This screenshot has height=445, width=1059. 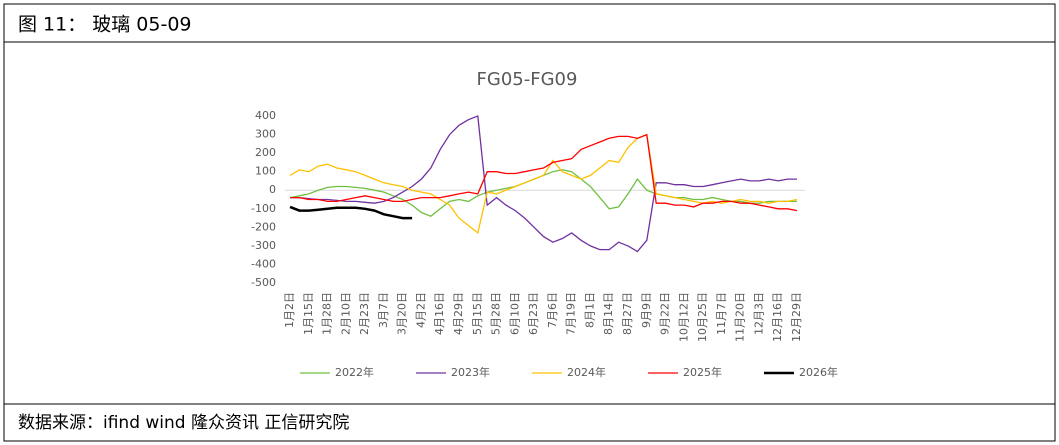 What do you see at coordinates (527, 79) in the screenshot?
I see `chart-title: FG05-FG09` at bounding box center [527, 79].